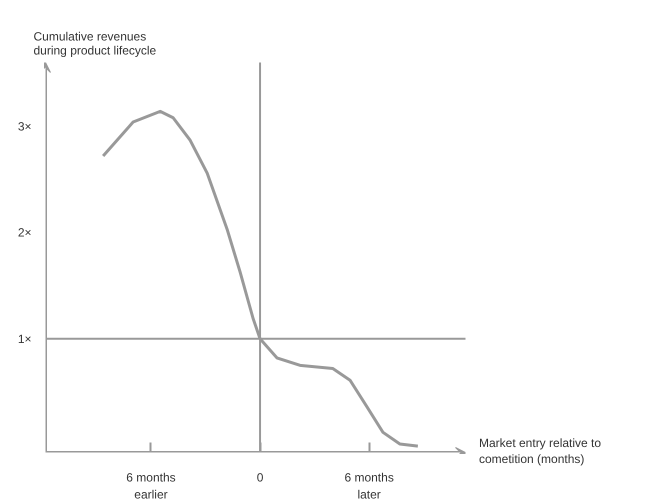 The width and height of the screenshot is (651, 504). I want to click on x-axis-title: Market entry relative to cometition (months), so click(540, 452).